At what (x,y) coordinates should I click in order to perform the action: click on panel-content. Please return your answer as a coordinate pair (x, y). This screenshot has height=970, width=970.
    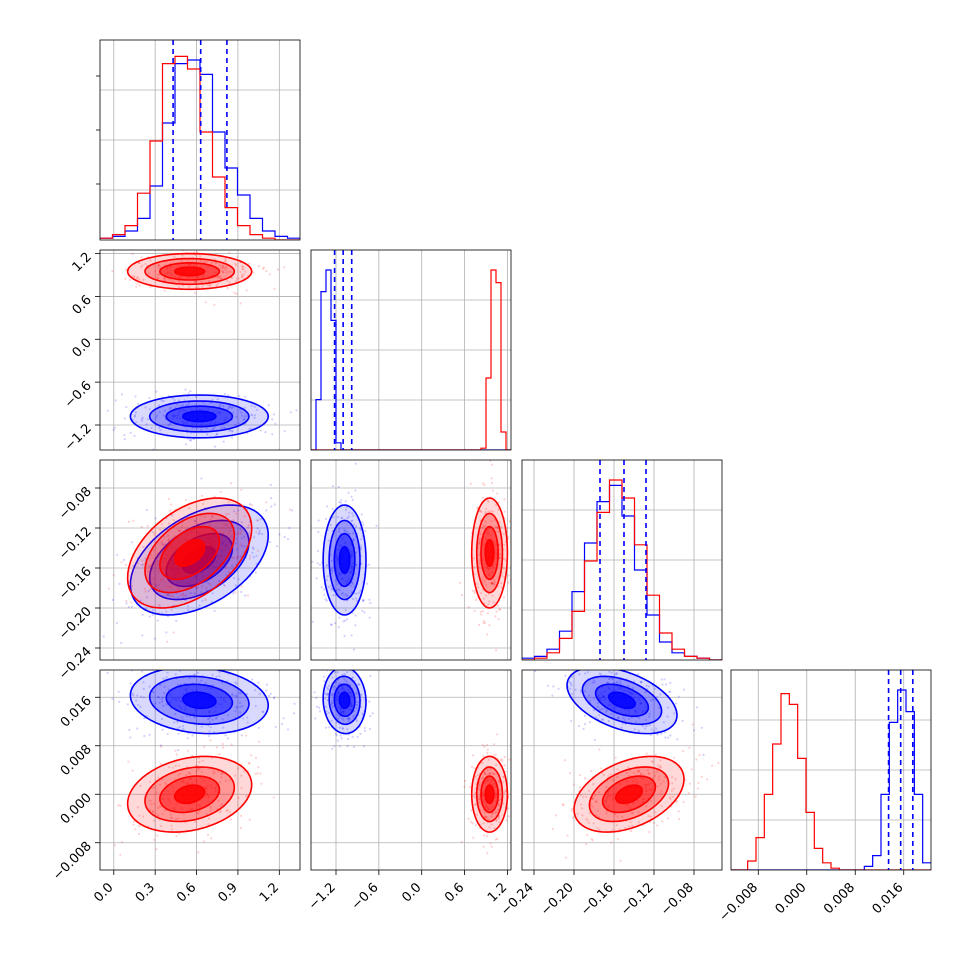
    Looking at the image, I should click on (200, 768).